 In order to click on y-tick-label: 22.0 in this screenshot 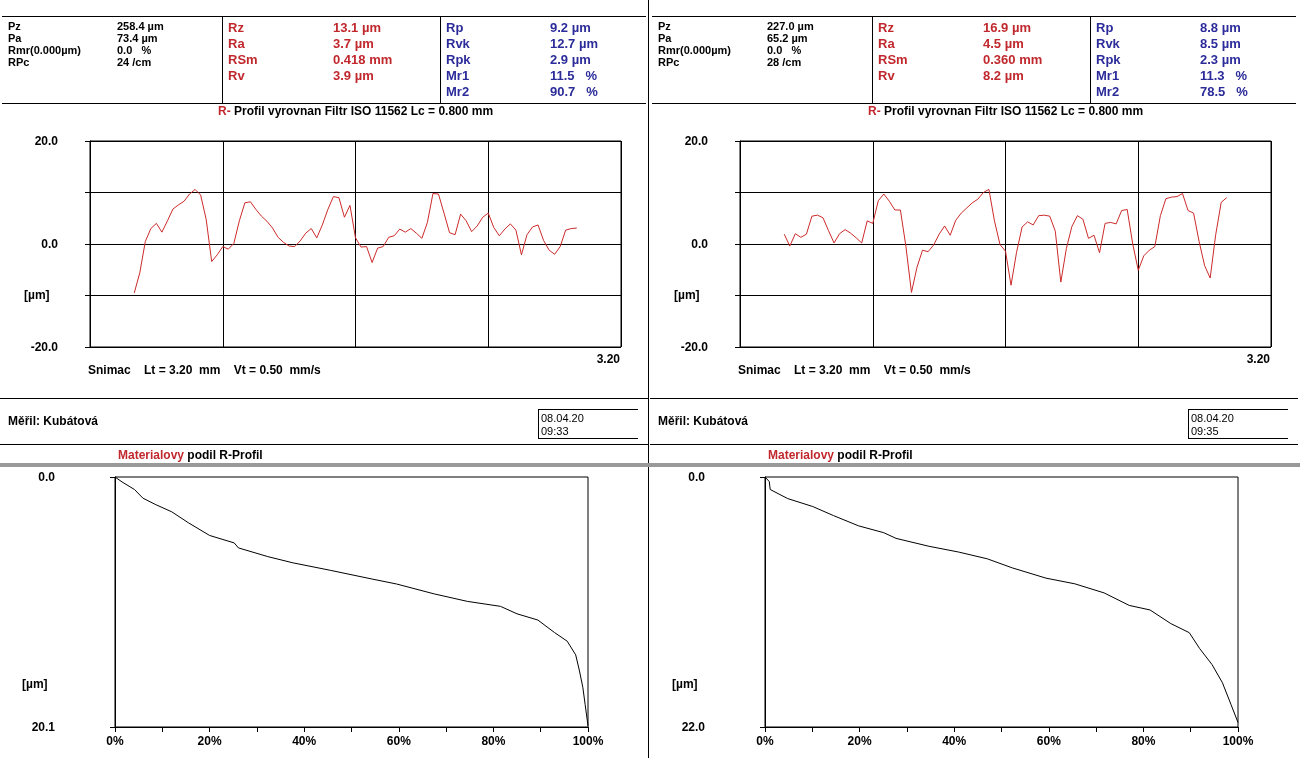, I will do `click(693, 727)`.